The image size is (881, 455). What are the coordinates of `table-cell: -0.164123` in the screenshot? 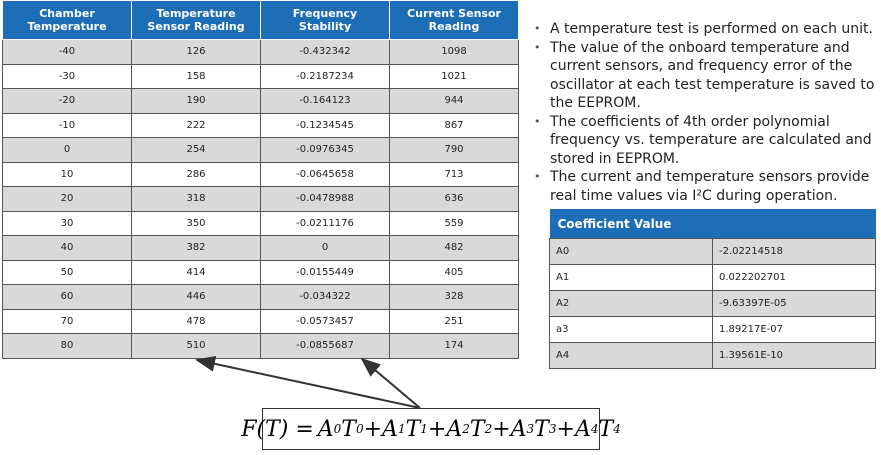 It's located at (325, 101).